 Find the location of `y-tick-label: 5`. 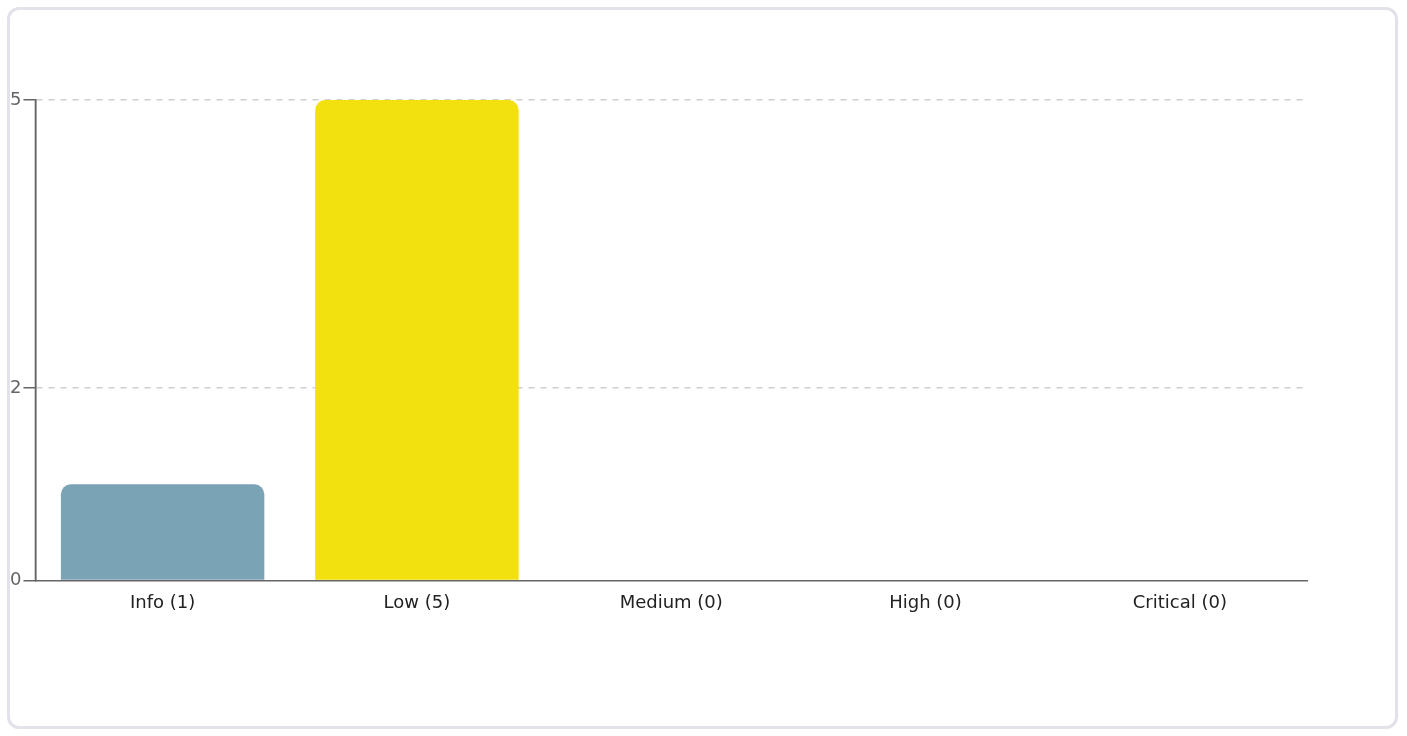

y-tick-label: 5 is located at coordinates (16, 98).